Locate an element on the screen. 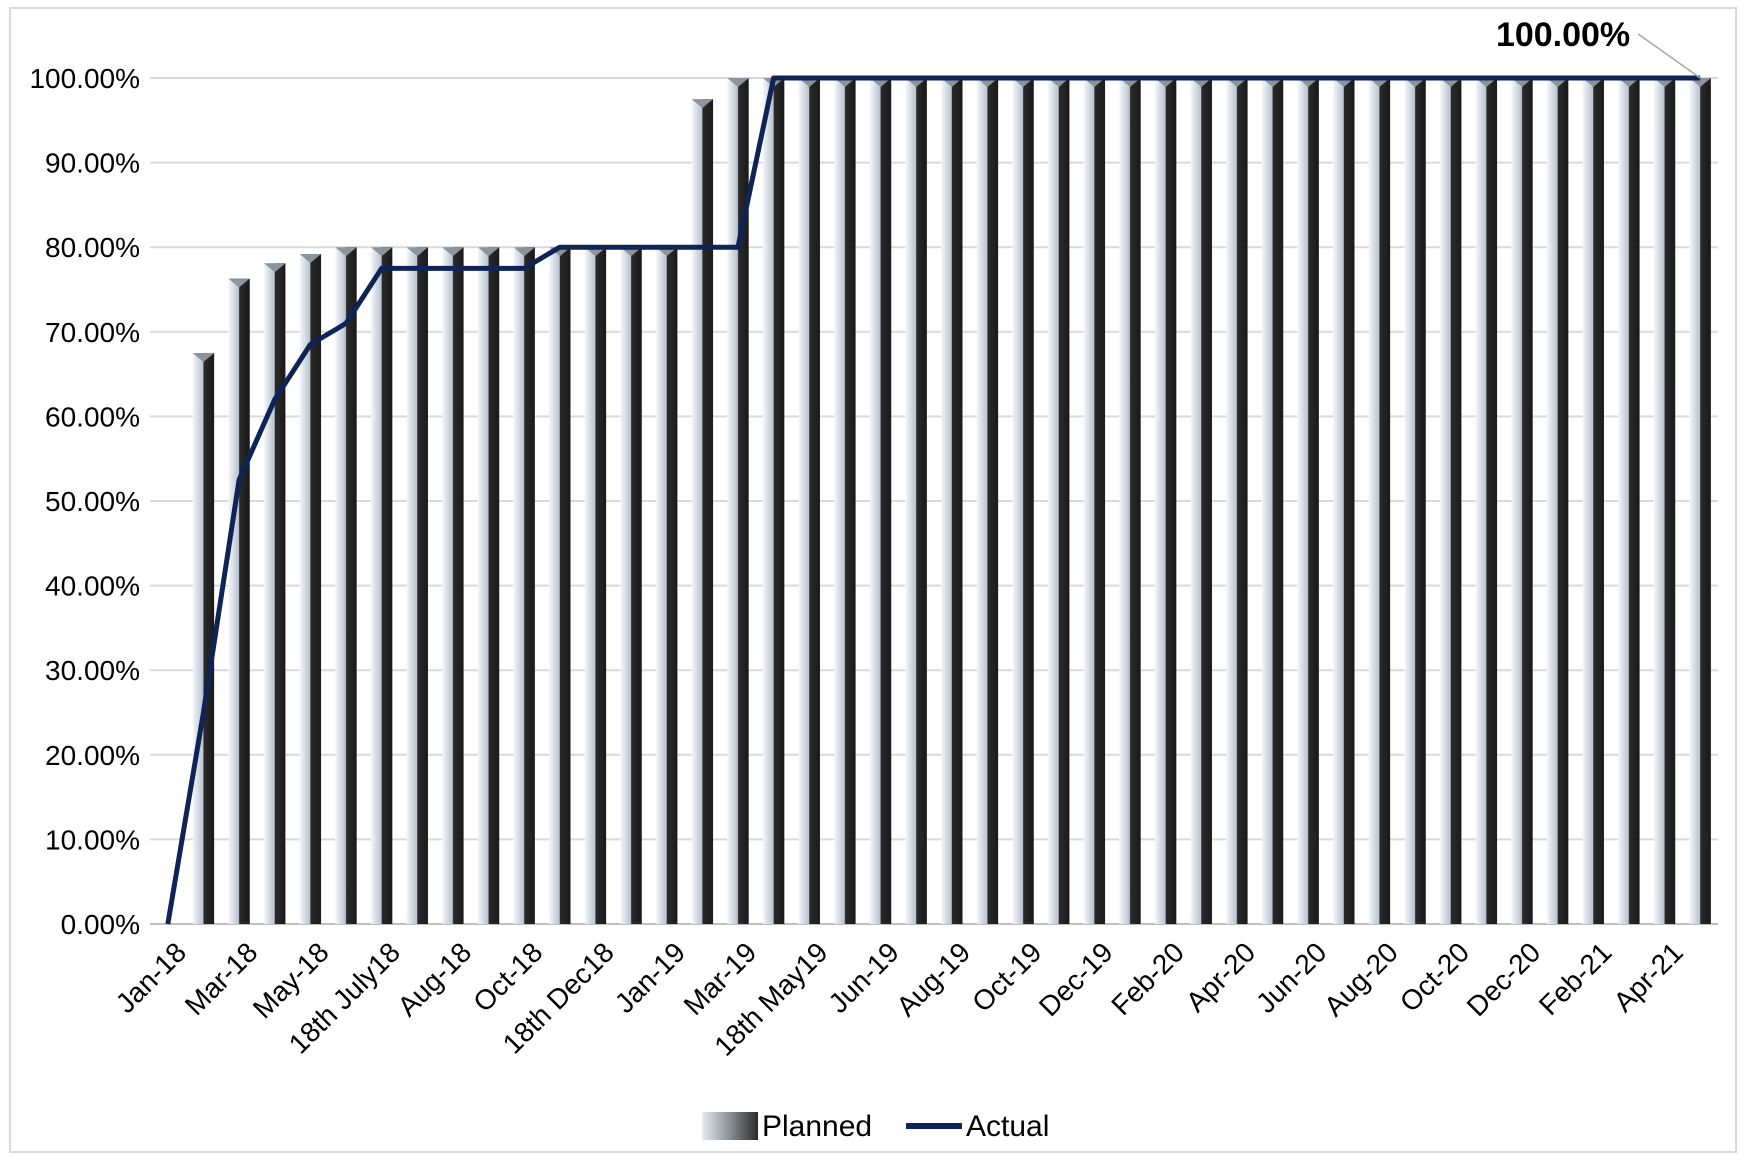  legend-item-planned: Planned is located at coordinates (787, 1126).